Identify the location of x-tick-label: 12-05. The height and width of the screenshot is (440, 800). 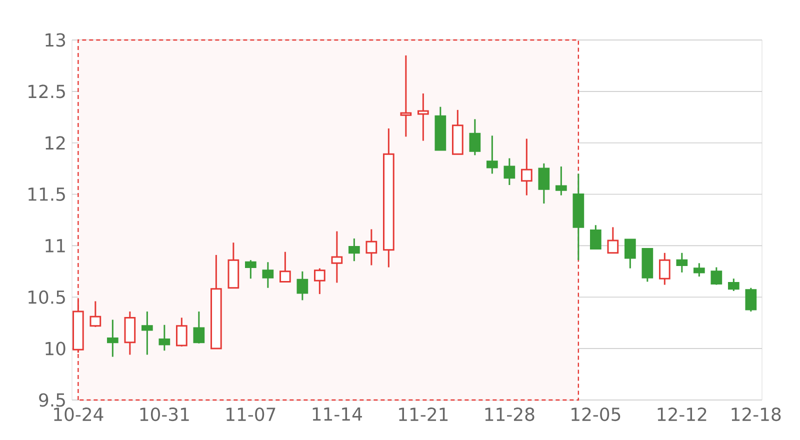
(596, 415).